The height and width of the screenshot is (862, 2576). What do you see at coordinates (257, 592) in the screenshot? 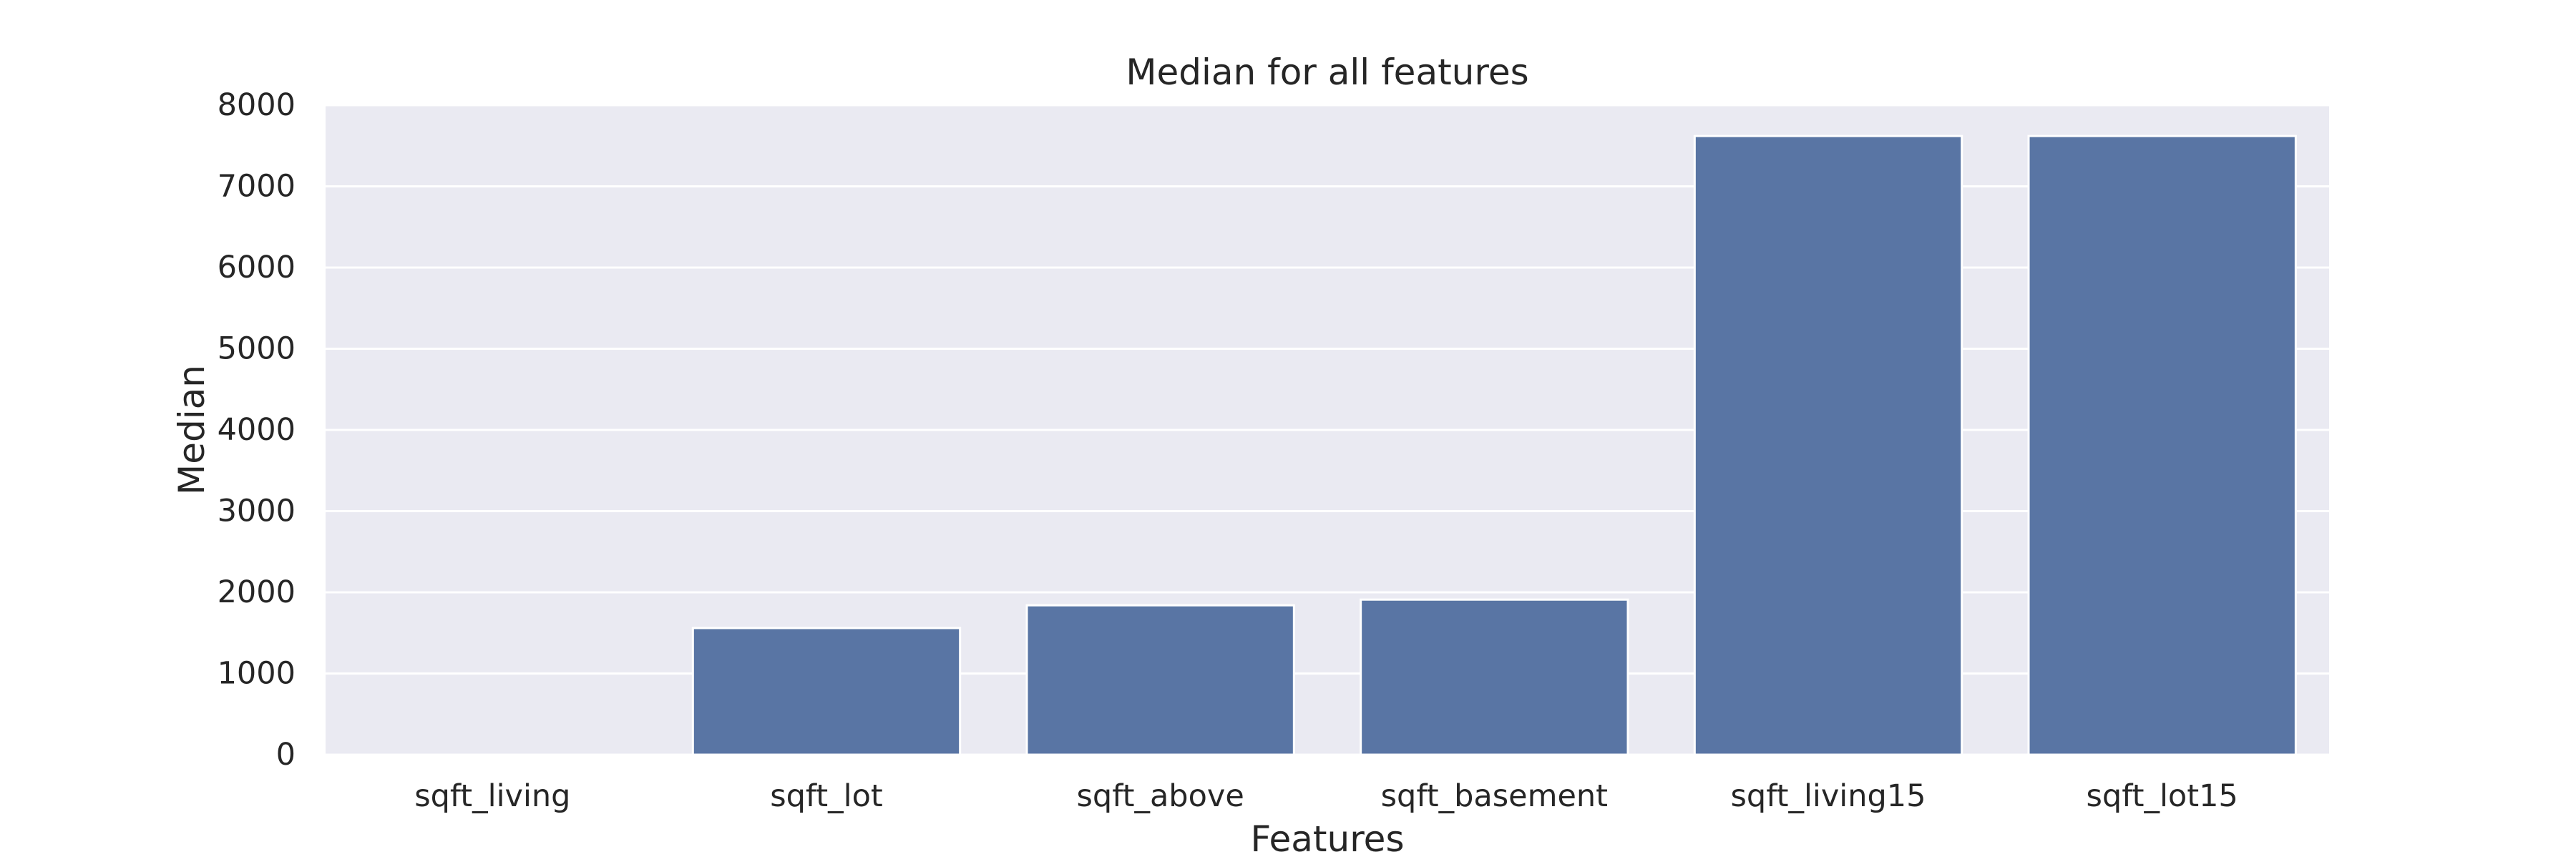
I see `y-tick-label: 2000` at bounding box center [257, 592].